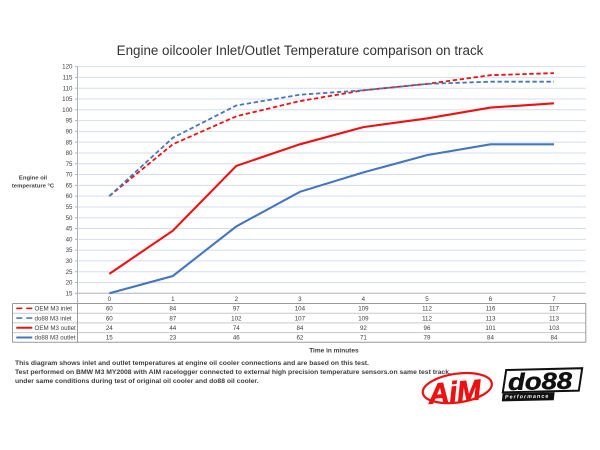 This screenshot has width=600, height=450. What do you see at coordinates (236, 328) in the screenshot?
I see `svg-text: 74` at bounding box center [236, 328].